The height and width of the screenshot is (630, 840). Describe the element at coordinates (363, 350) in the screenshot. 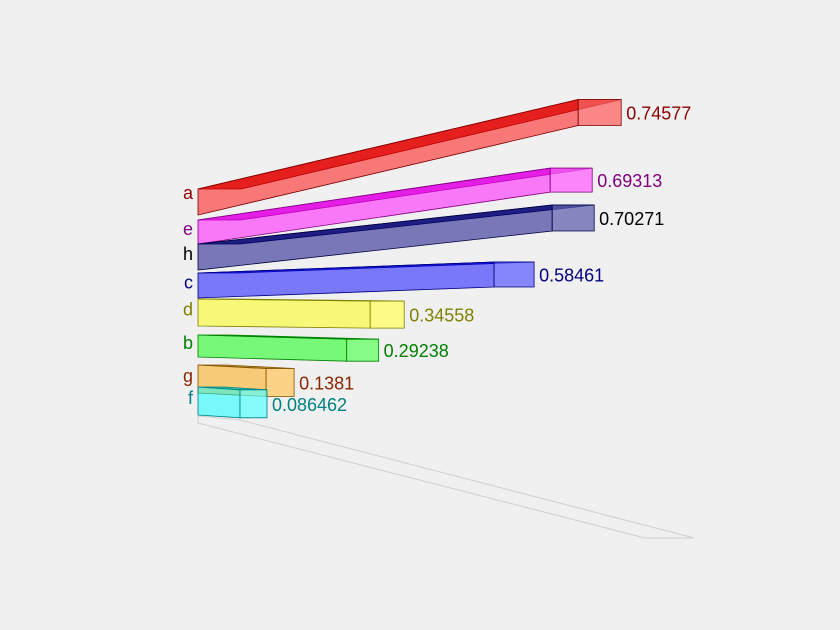

I see `bar-end-b` at that location.